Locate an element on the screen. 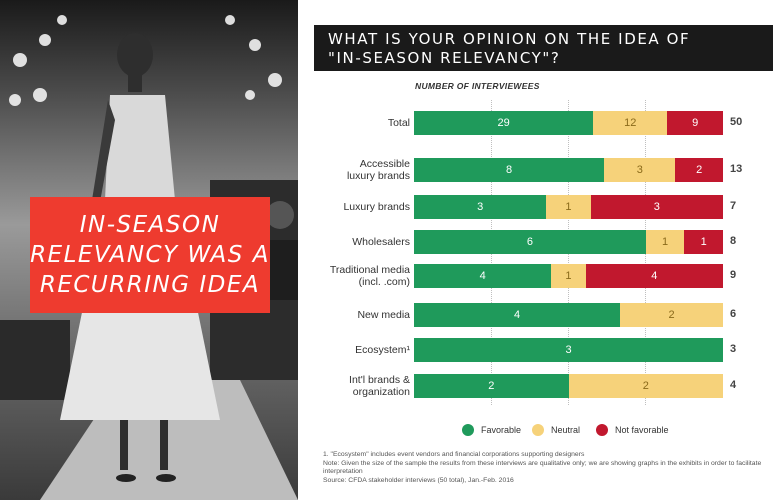  category-label: Wholesalers is located at coordinates (381, 242).